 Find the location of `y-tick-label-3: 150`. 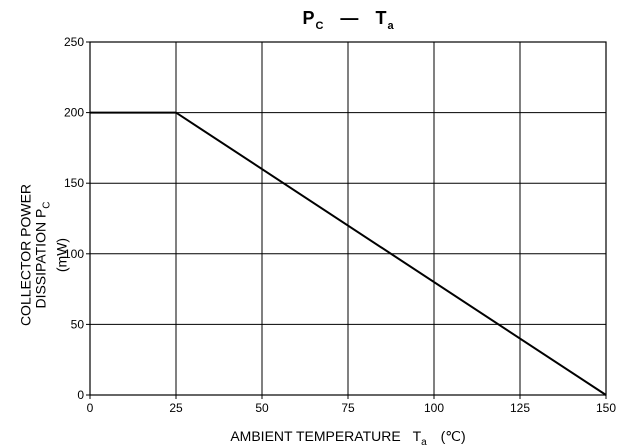

y-tick-label-3: 150 is located at coordinates (74, 183).